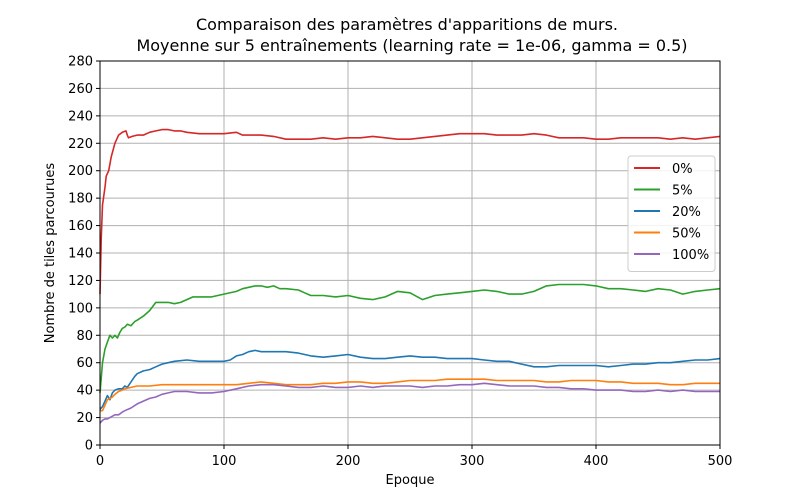 This screenshot has height=500, width=800. I want to click on legend-label: 100%, so click(690, 255).